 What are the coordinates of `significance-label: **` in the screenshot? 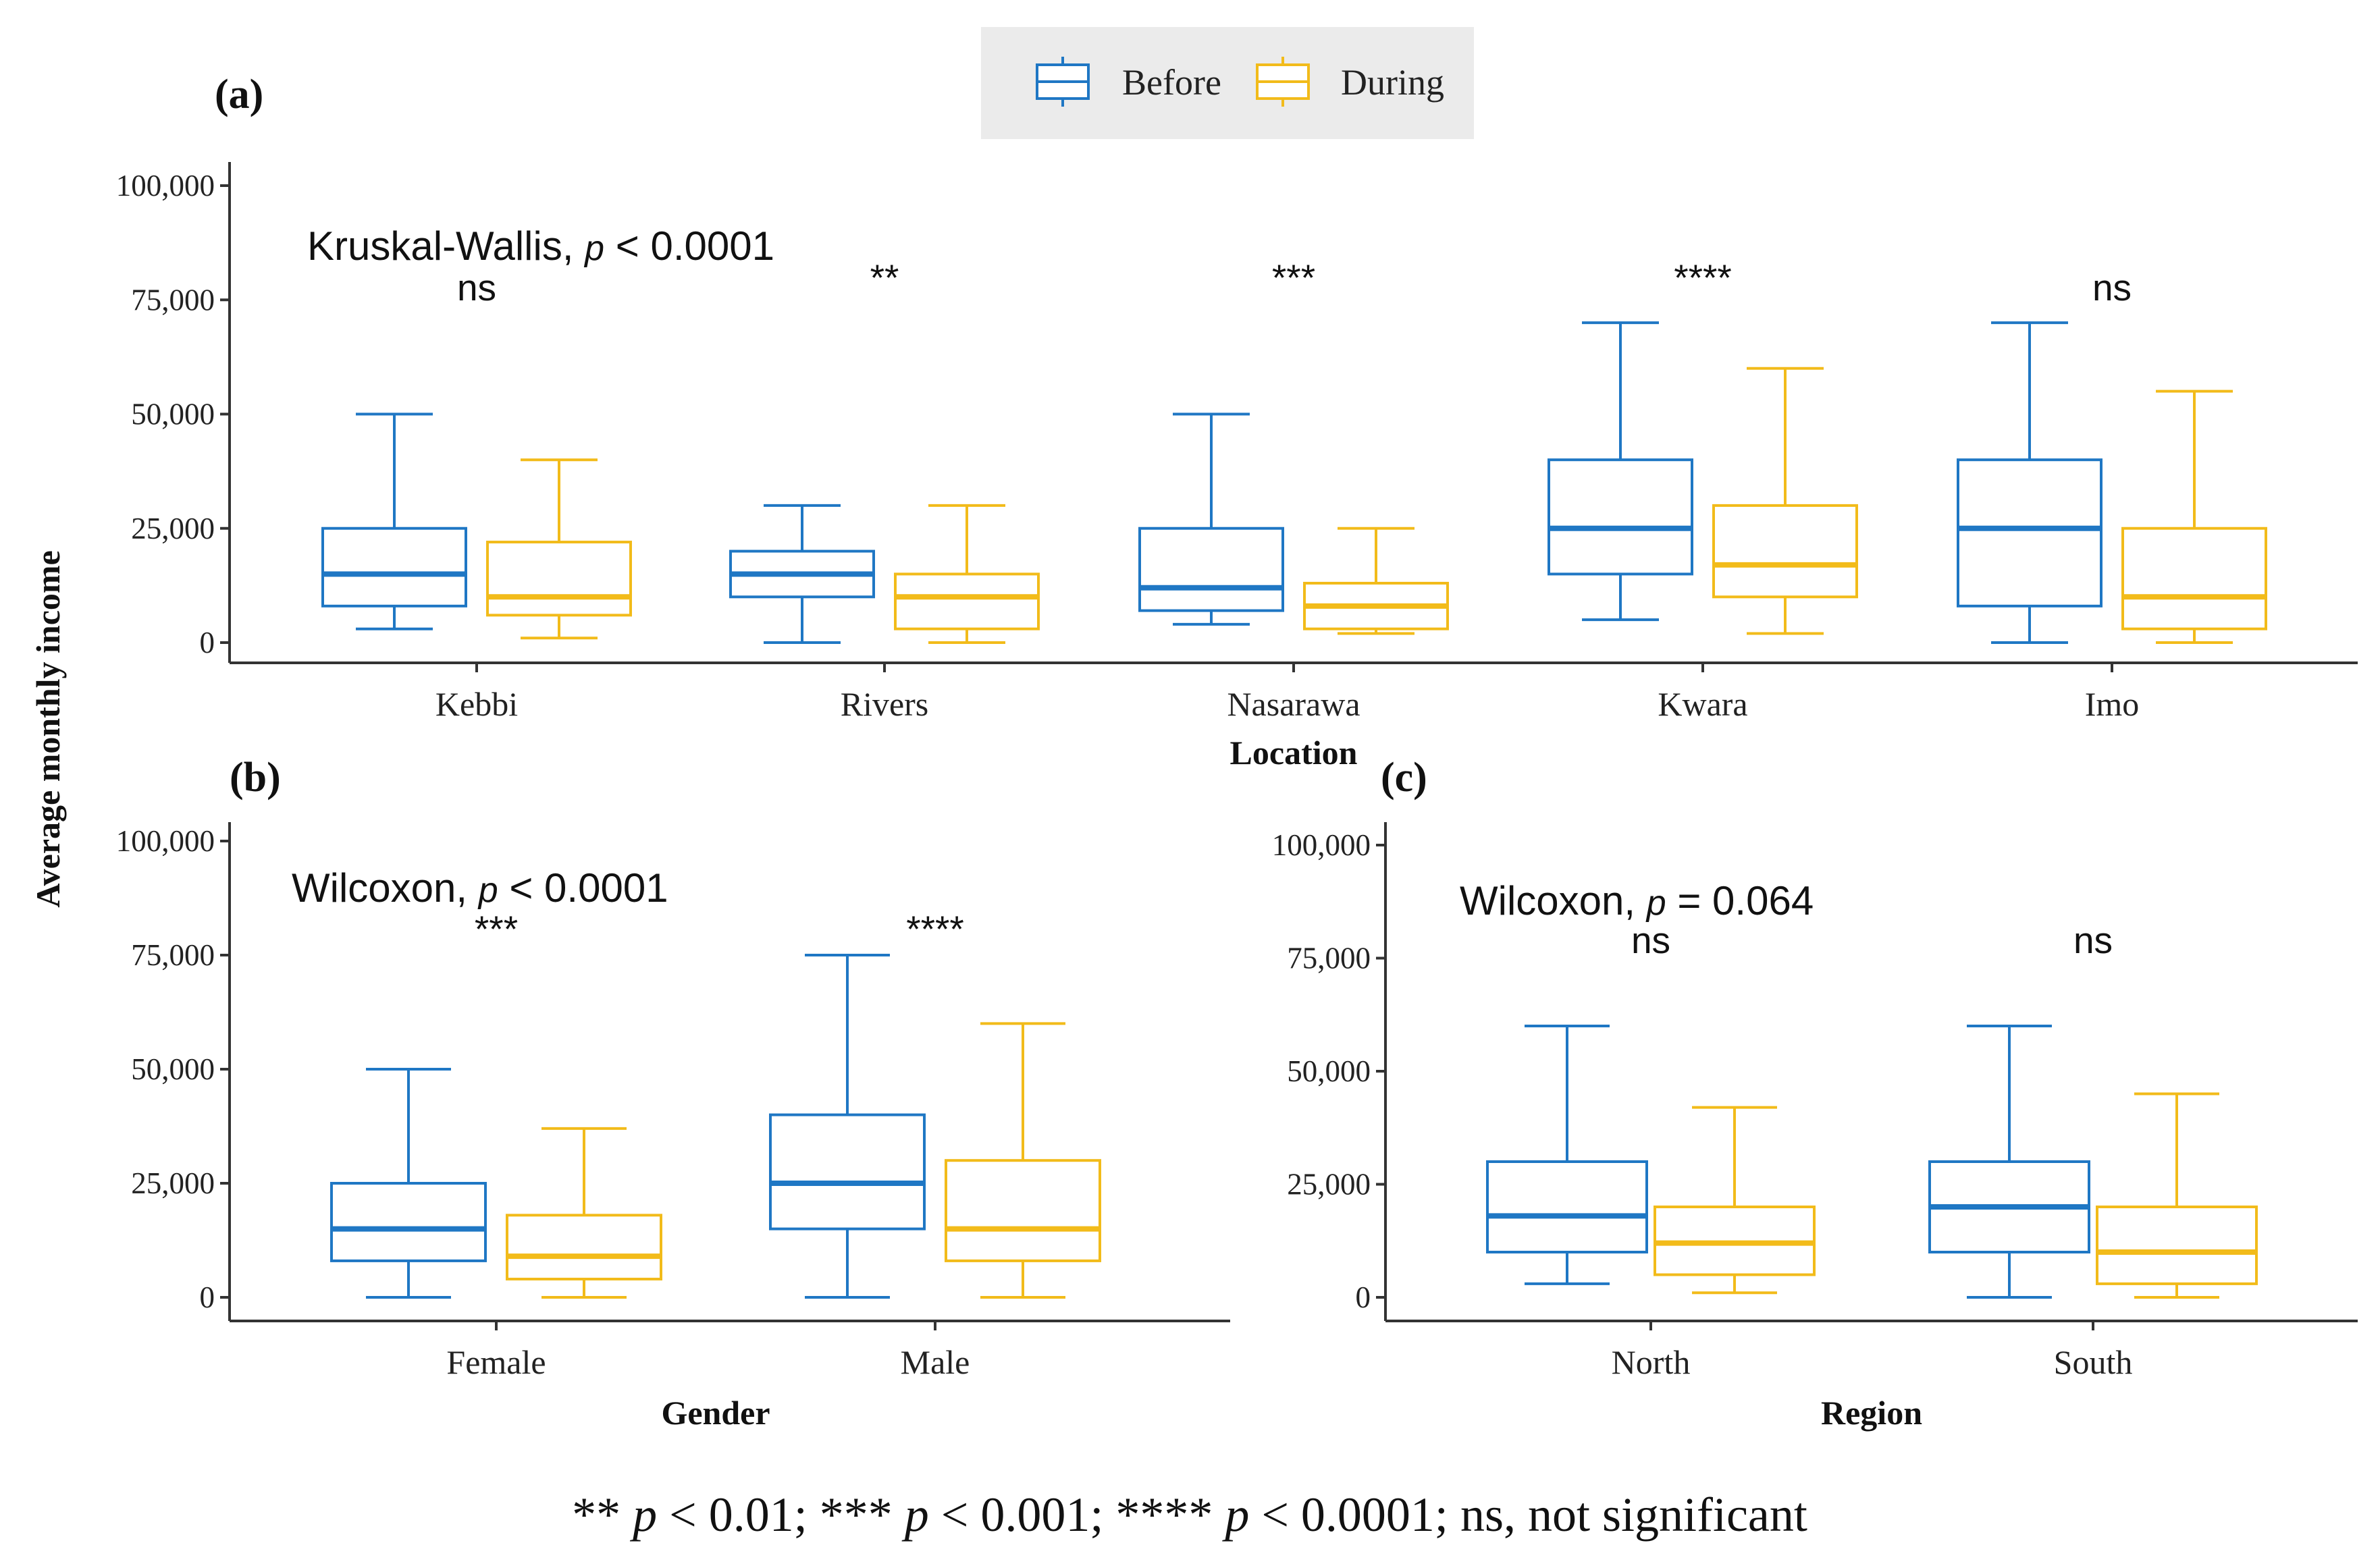 It's located at (884, 277).